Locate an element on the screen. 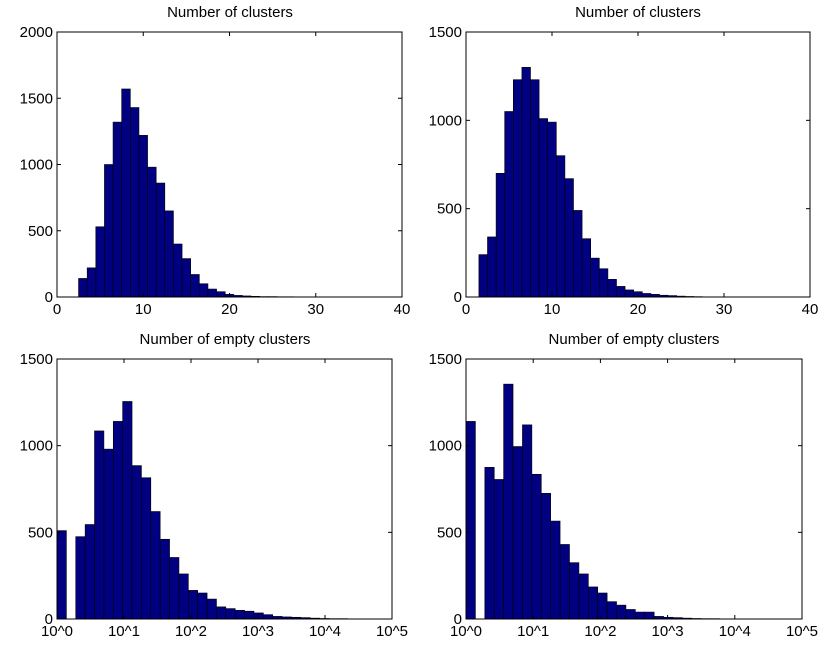 This screenshot has height=647, width=823. y-tick-label: 2000 is located at coordinates (36, 32).